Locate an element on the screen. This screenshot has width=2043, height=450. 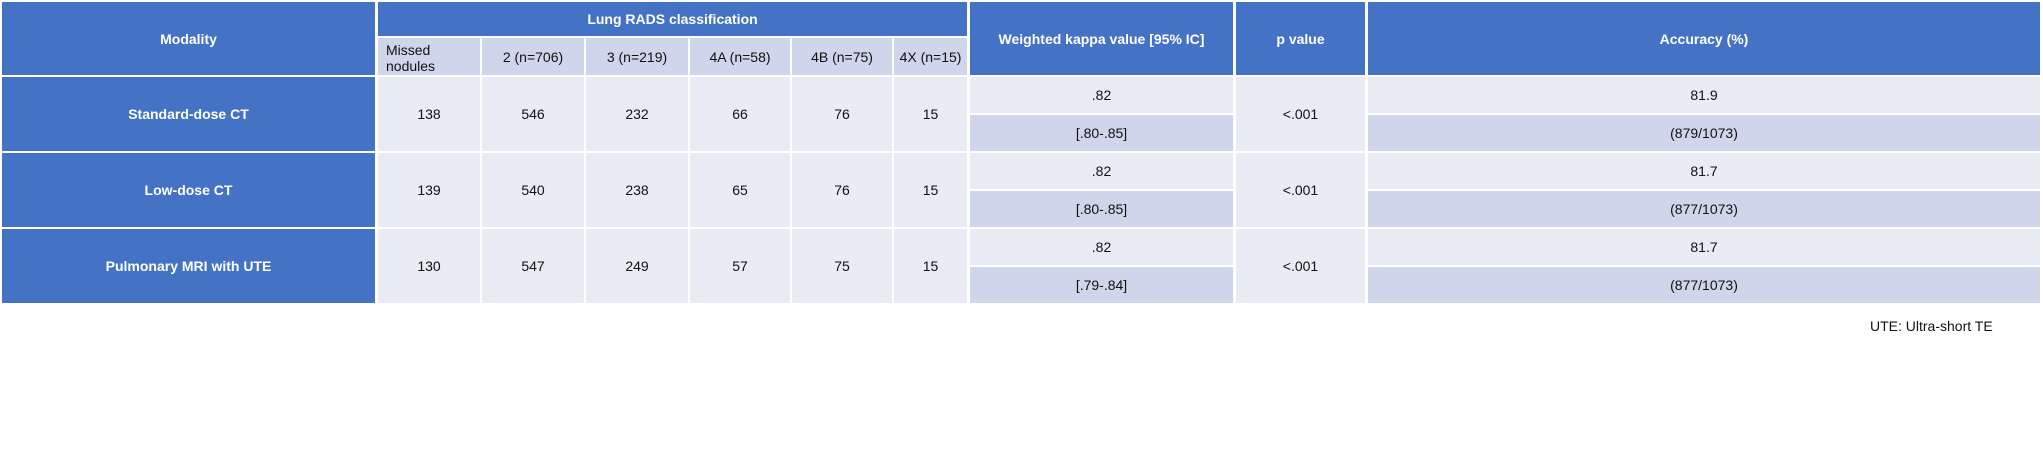
header-cell: Weighted kappa value [95% IC] is located at coordinates (1101, 38).